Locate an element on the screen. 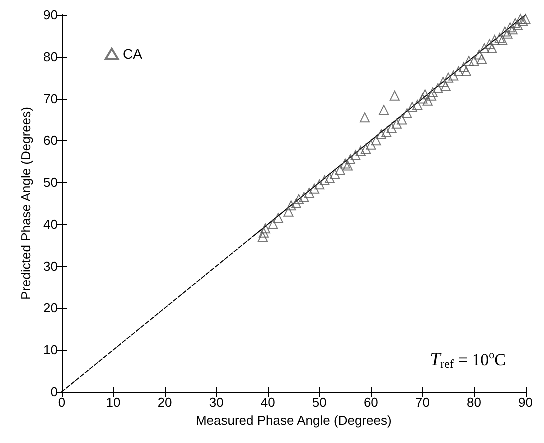  x-tick-label: 80 is located at coordinates (474, 402).